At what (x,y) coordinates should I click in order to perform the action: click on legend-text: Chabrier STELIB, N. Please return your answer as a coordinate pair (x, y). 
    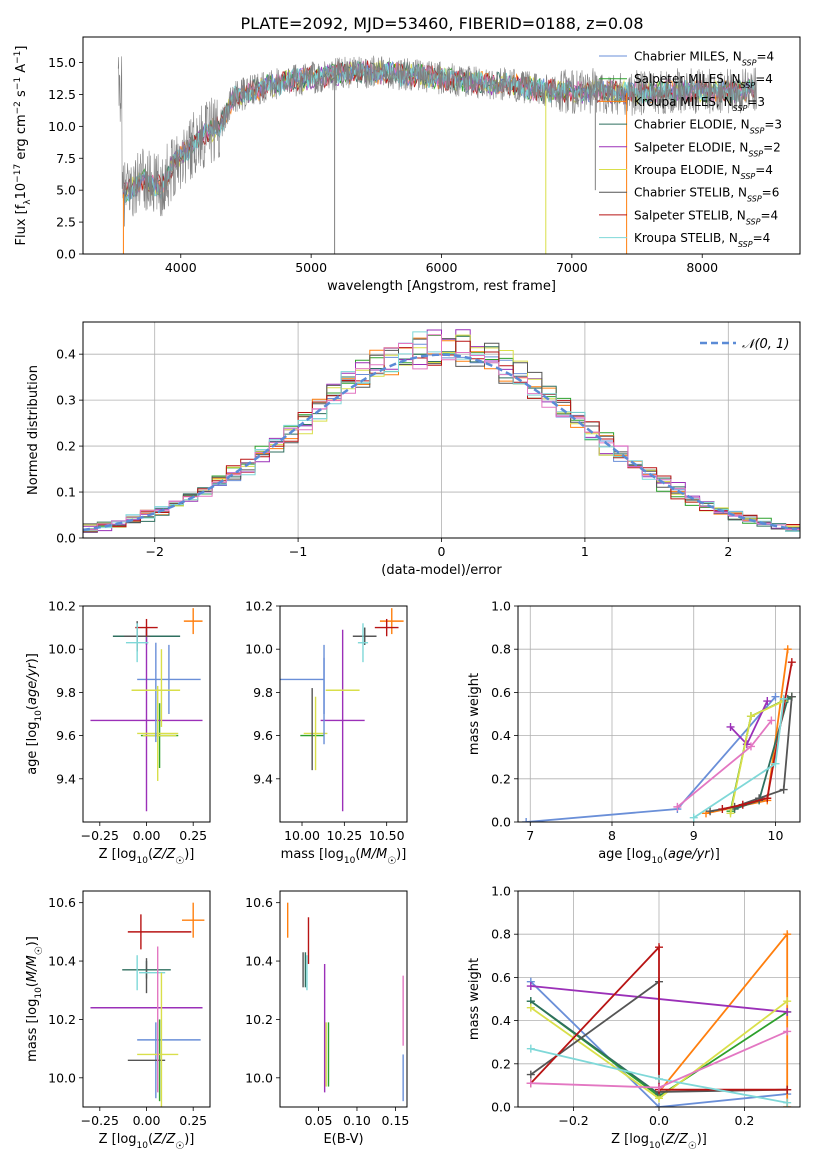
    Looking at the image, I should click on (690, 193).